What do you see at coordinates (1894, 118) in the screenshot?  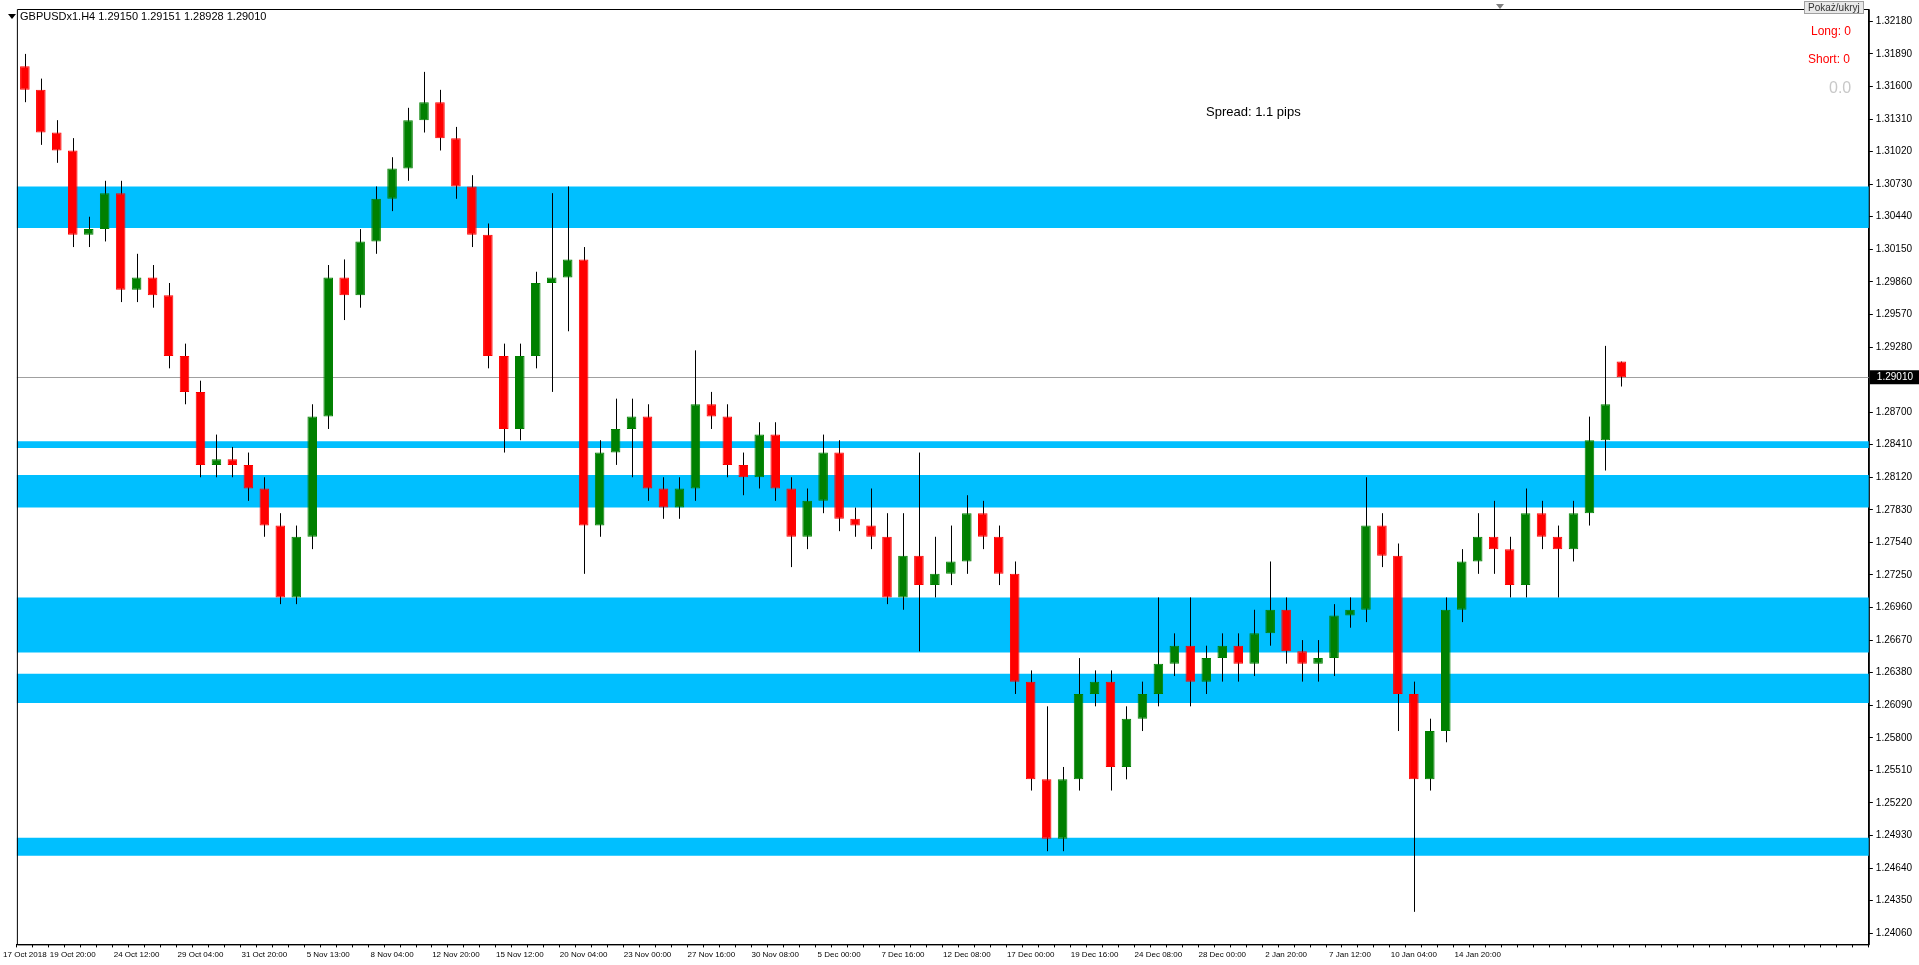 I see `y-tick-label: 1.31310` at bounding box center [1894, 118].